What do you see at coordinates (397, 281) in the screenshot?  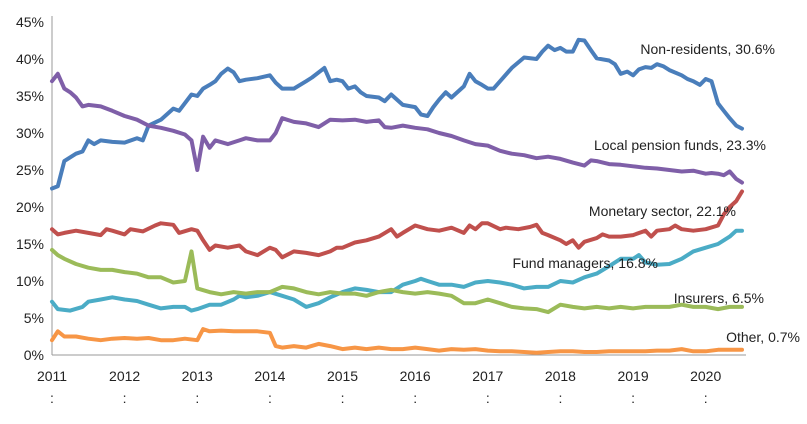 I see `series-line-insurers` at bounding box center [397, 281].